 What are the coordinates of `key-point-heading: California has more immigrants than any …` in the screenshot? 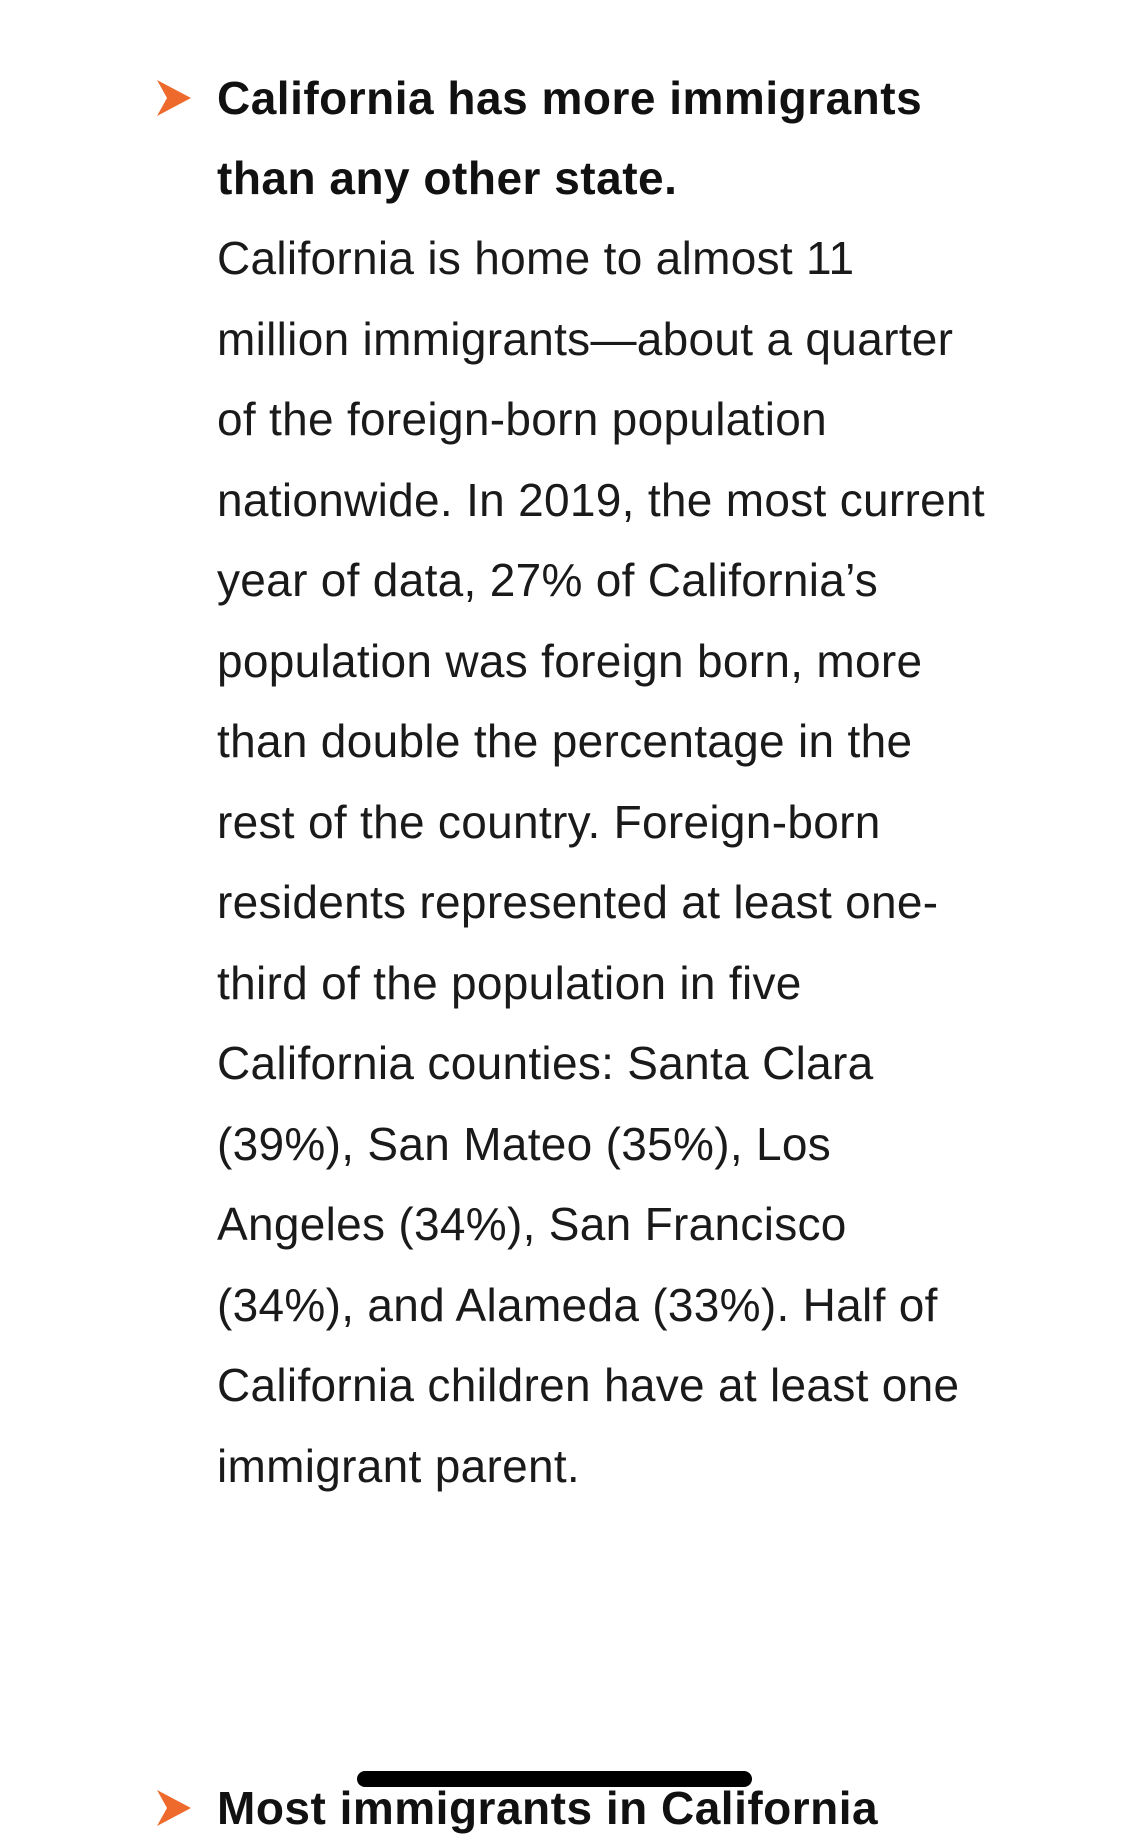 It's located at (570, 138).